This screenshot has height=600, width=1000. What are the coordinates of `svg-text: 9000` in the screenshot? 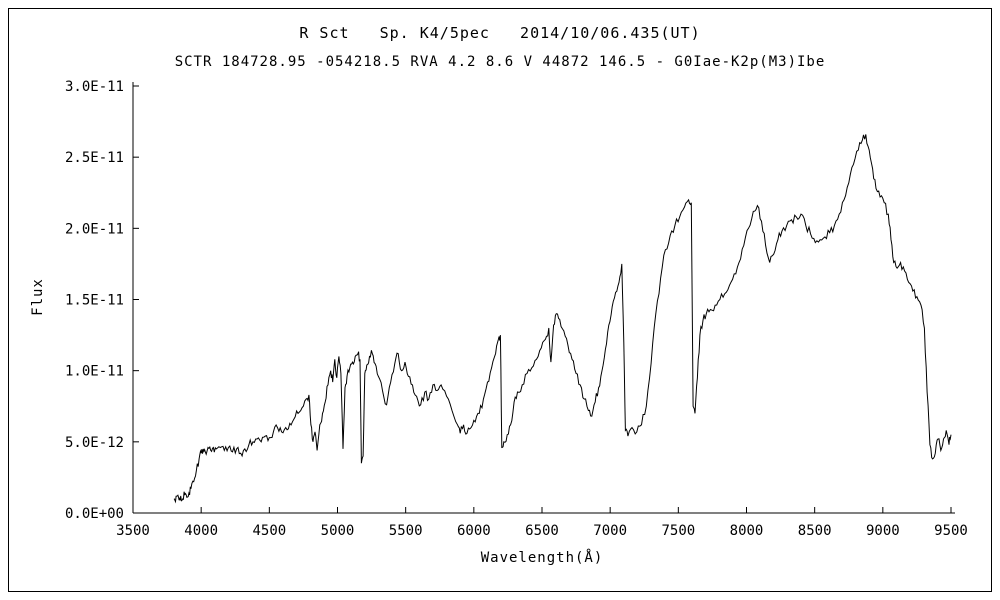 It's located at (883, 531).